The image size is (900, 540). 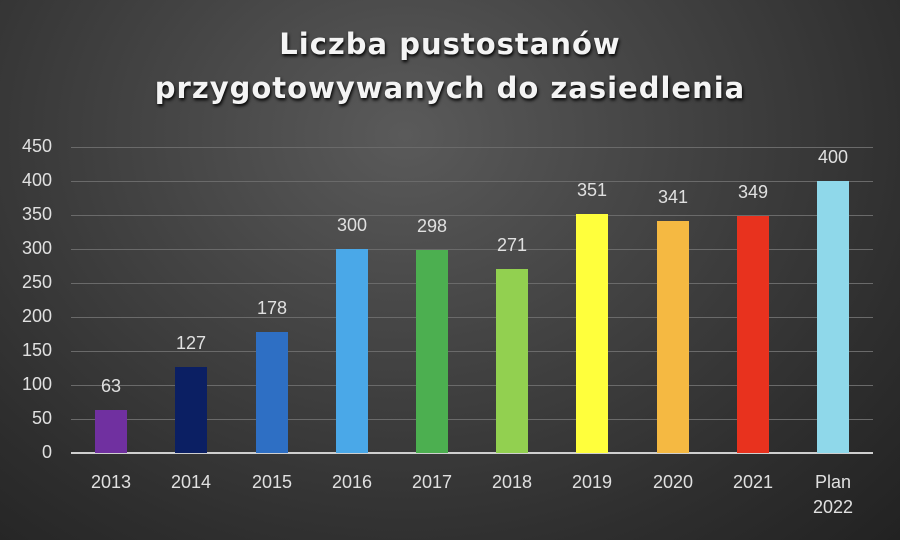 What do you see at coordinates (512, 245) in the screenshot?
I see `data-label: 271` at bounding box center [512, 245].